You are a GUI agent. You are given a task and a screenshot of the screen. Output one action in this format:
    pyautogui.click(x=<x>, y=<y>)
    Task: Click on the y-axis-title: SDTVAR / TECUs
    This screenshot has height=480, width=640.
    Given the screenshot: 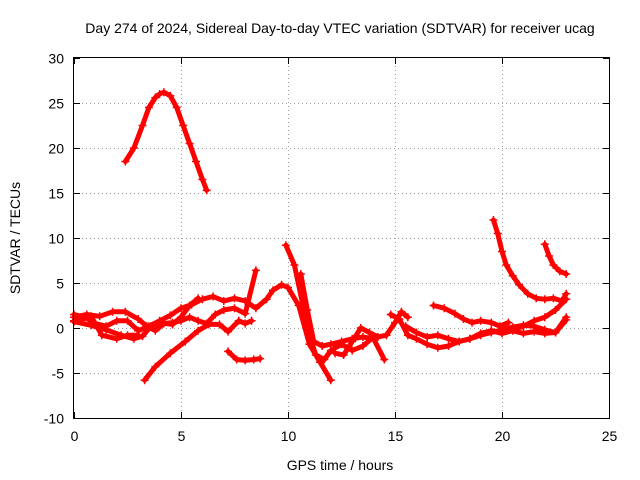 What is the action you would take?
    pyautogui.click(x=15, y=238)
    